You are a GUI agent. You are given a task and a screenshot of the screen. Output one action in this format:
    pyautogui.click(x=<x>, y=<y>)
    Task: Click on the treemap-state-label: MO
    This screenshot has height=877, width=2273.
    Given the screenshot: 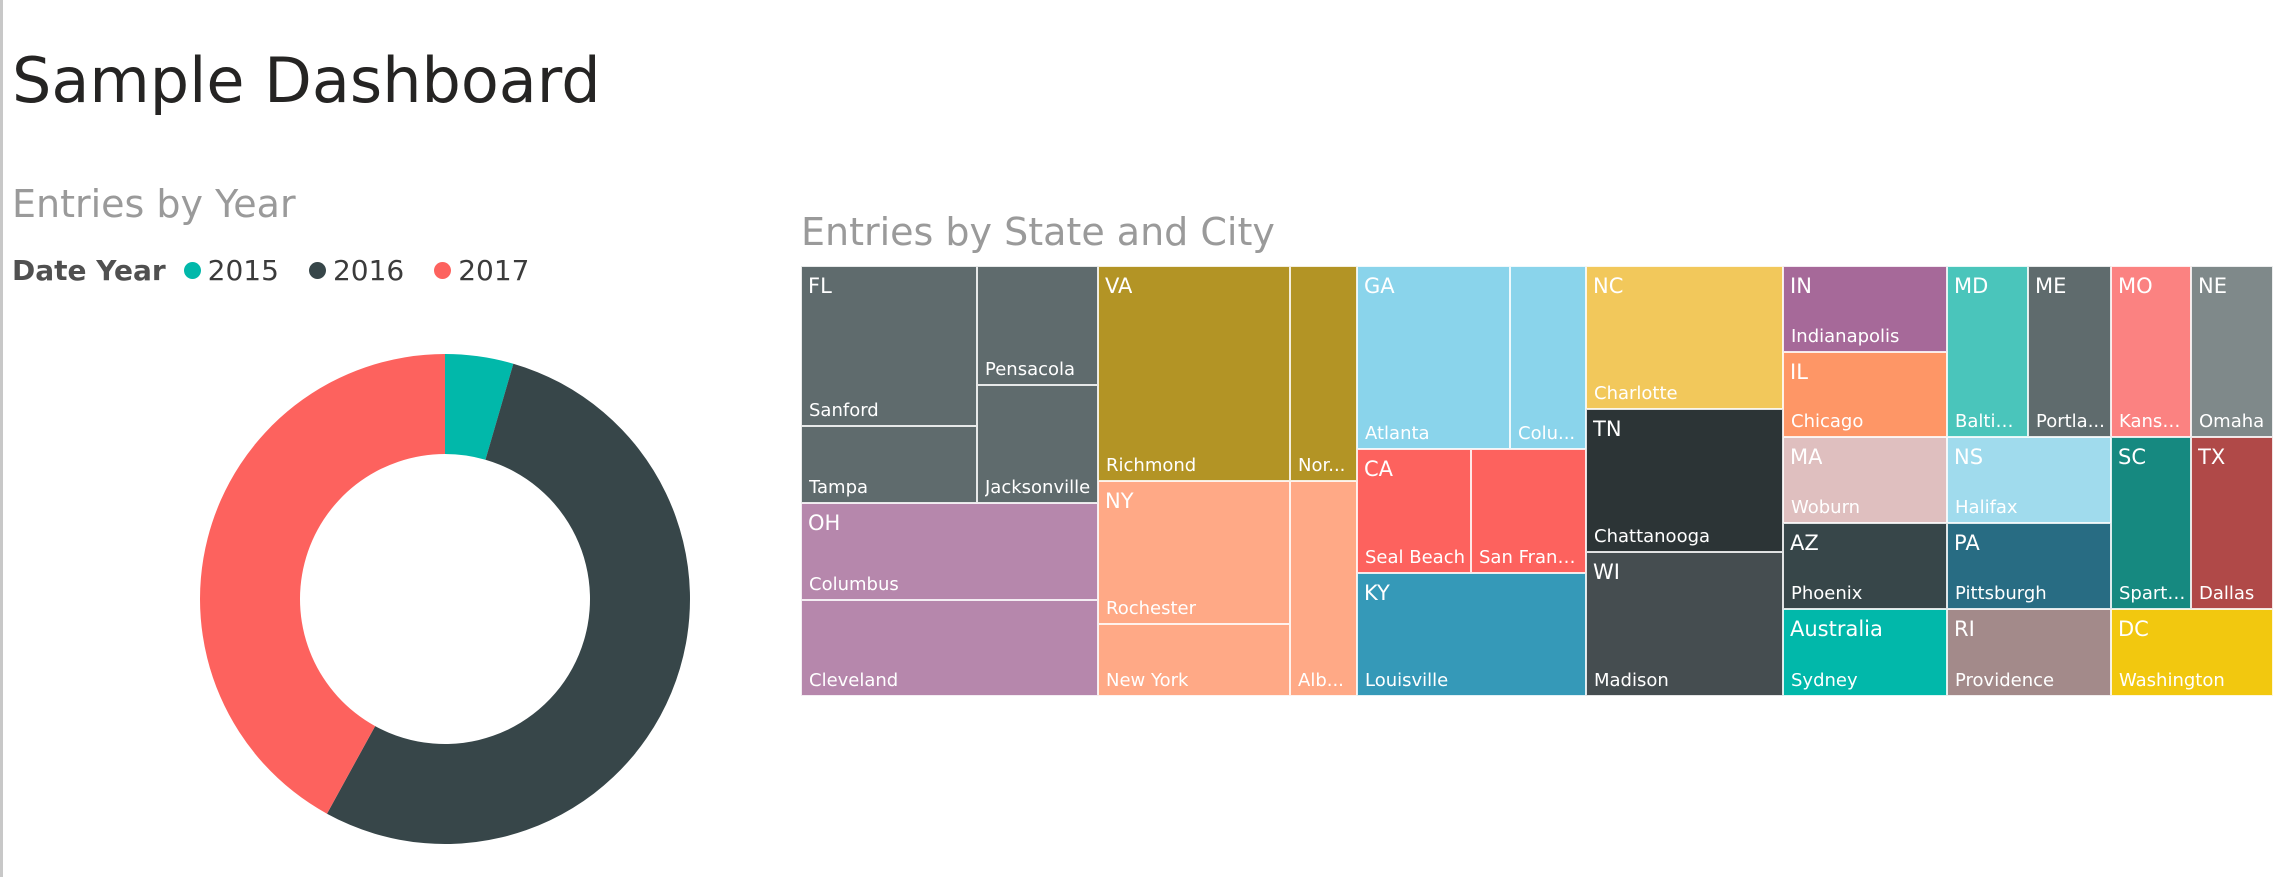 What is the action you would take?
    pyautogui.click(x=2135, y=286)
    